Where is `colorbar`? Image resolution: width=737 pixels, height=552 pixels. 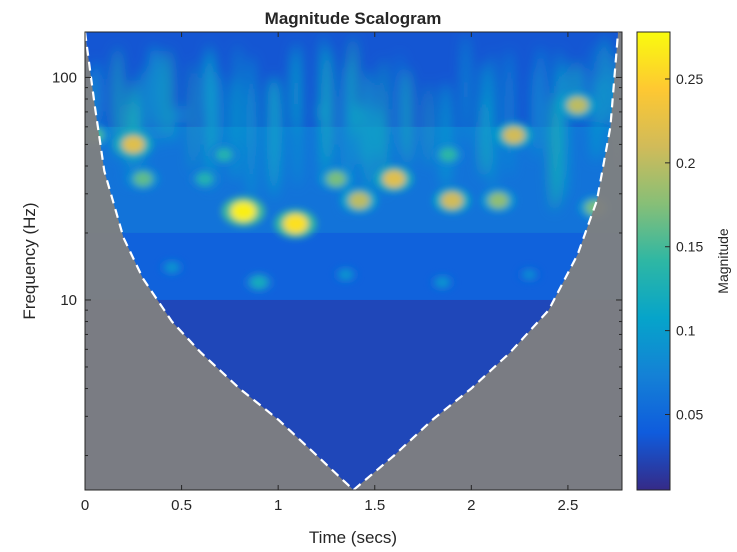
colorbar is located at coordinates (653, 261).